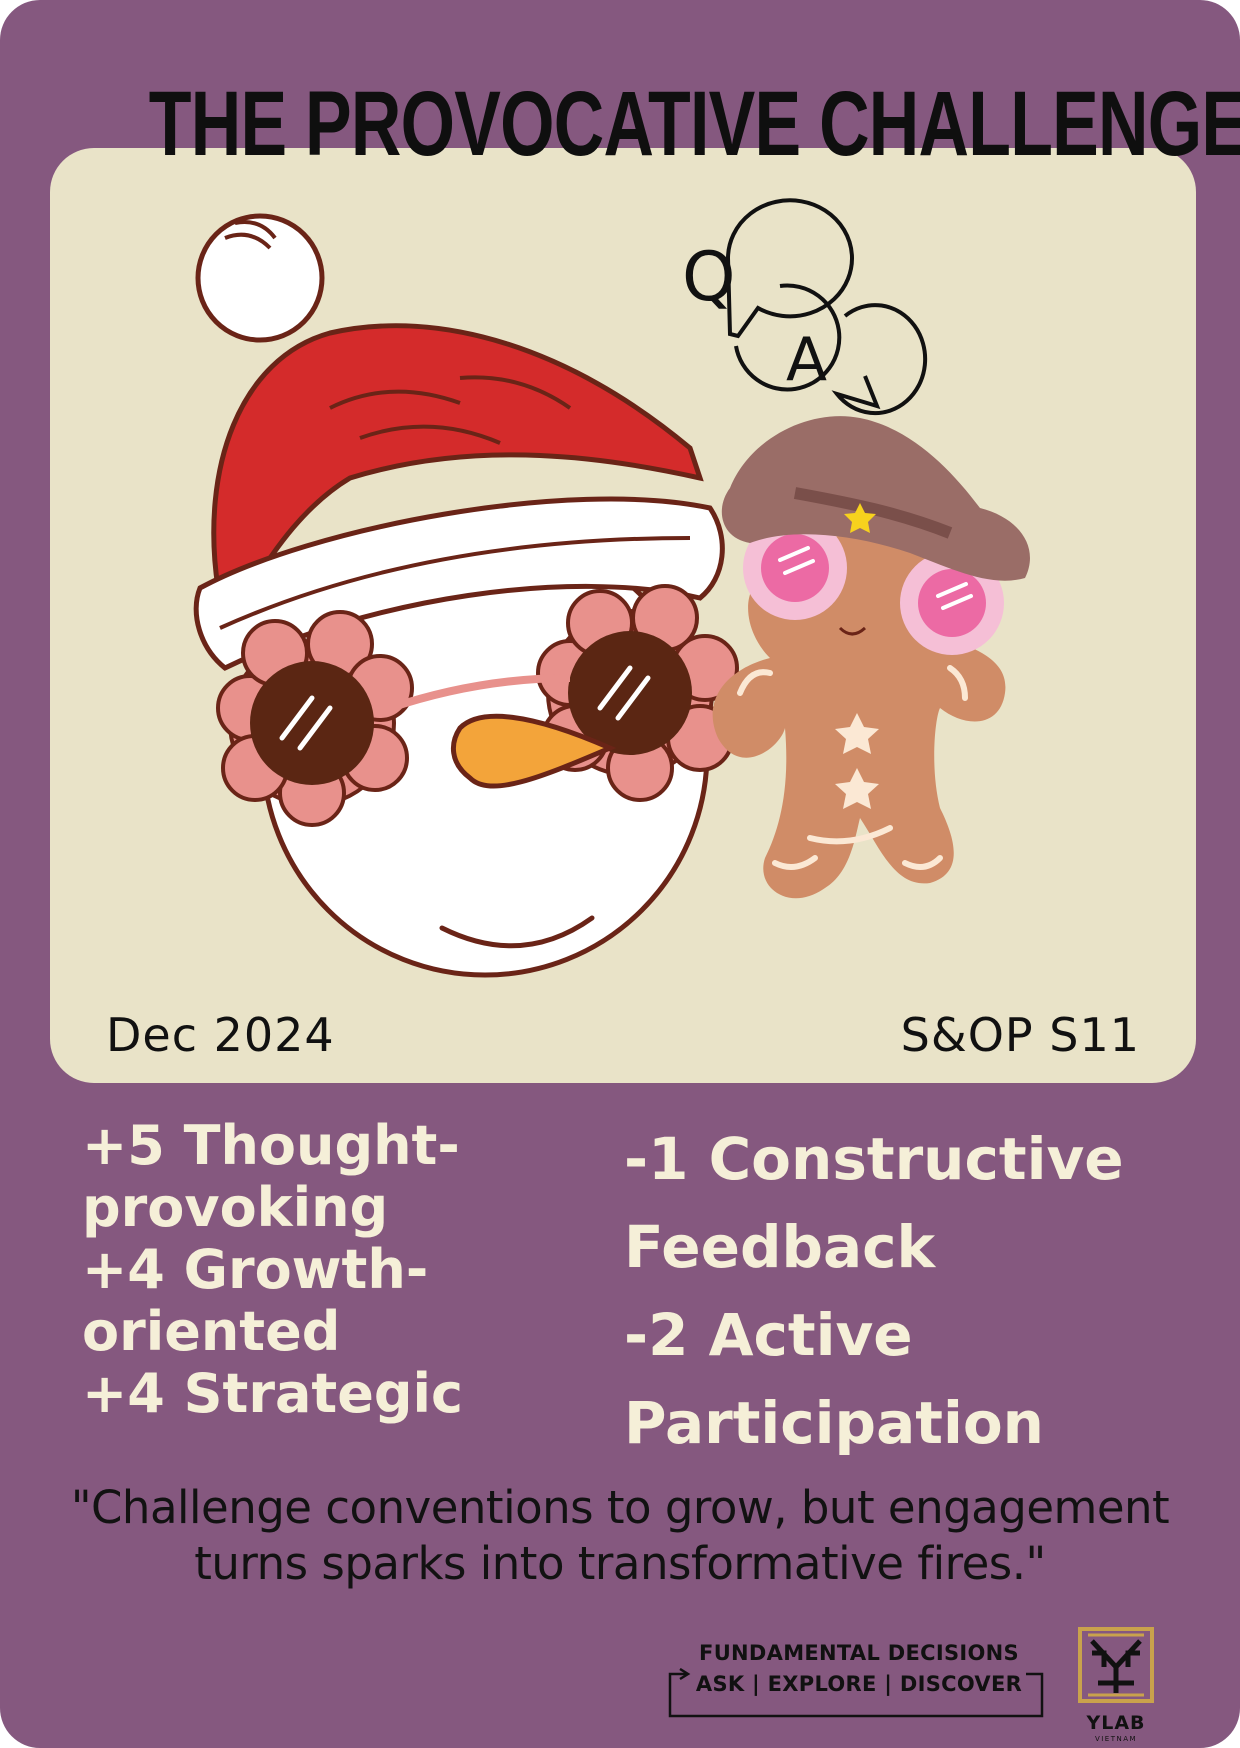  I want to click on gingerbread-illustration, so click(871, 657).